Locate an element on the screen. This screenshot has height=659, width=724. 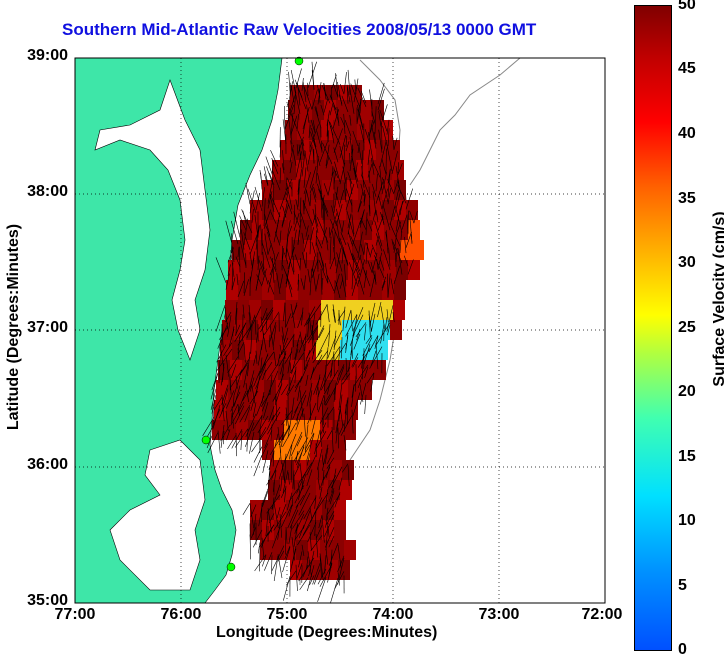
x-tick-label: 75:00 is located at coordinates (287, 614).